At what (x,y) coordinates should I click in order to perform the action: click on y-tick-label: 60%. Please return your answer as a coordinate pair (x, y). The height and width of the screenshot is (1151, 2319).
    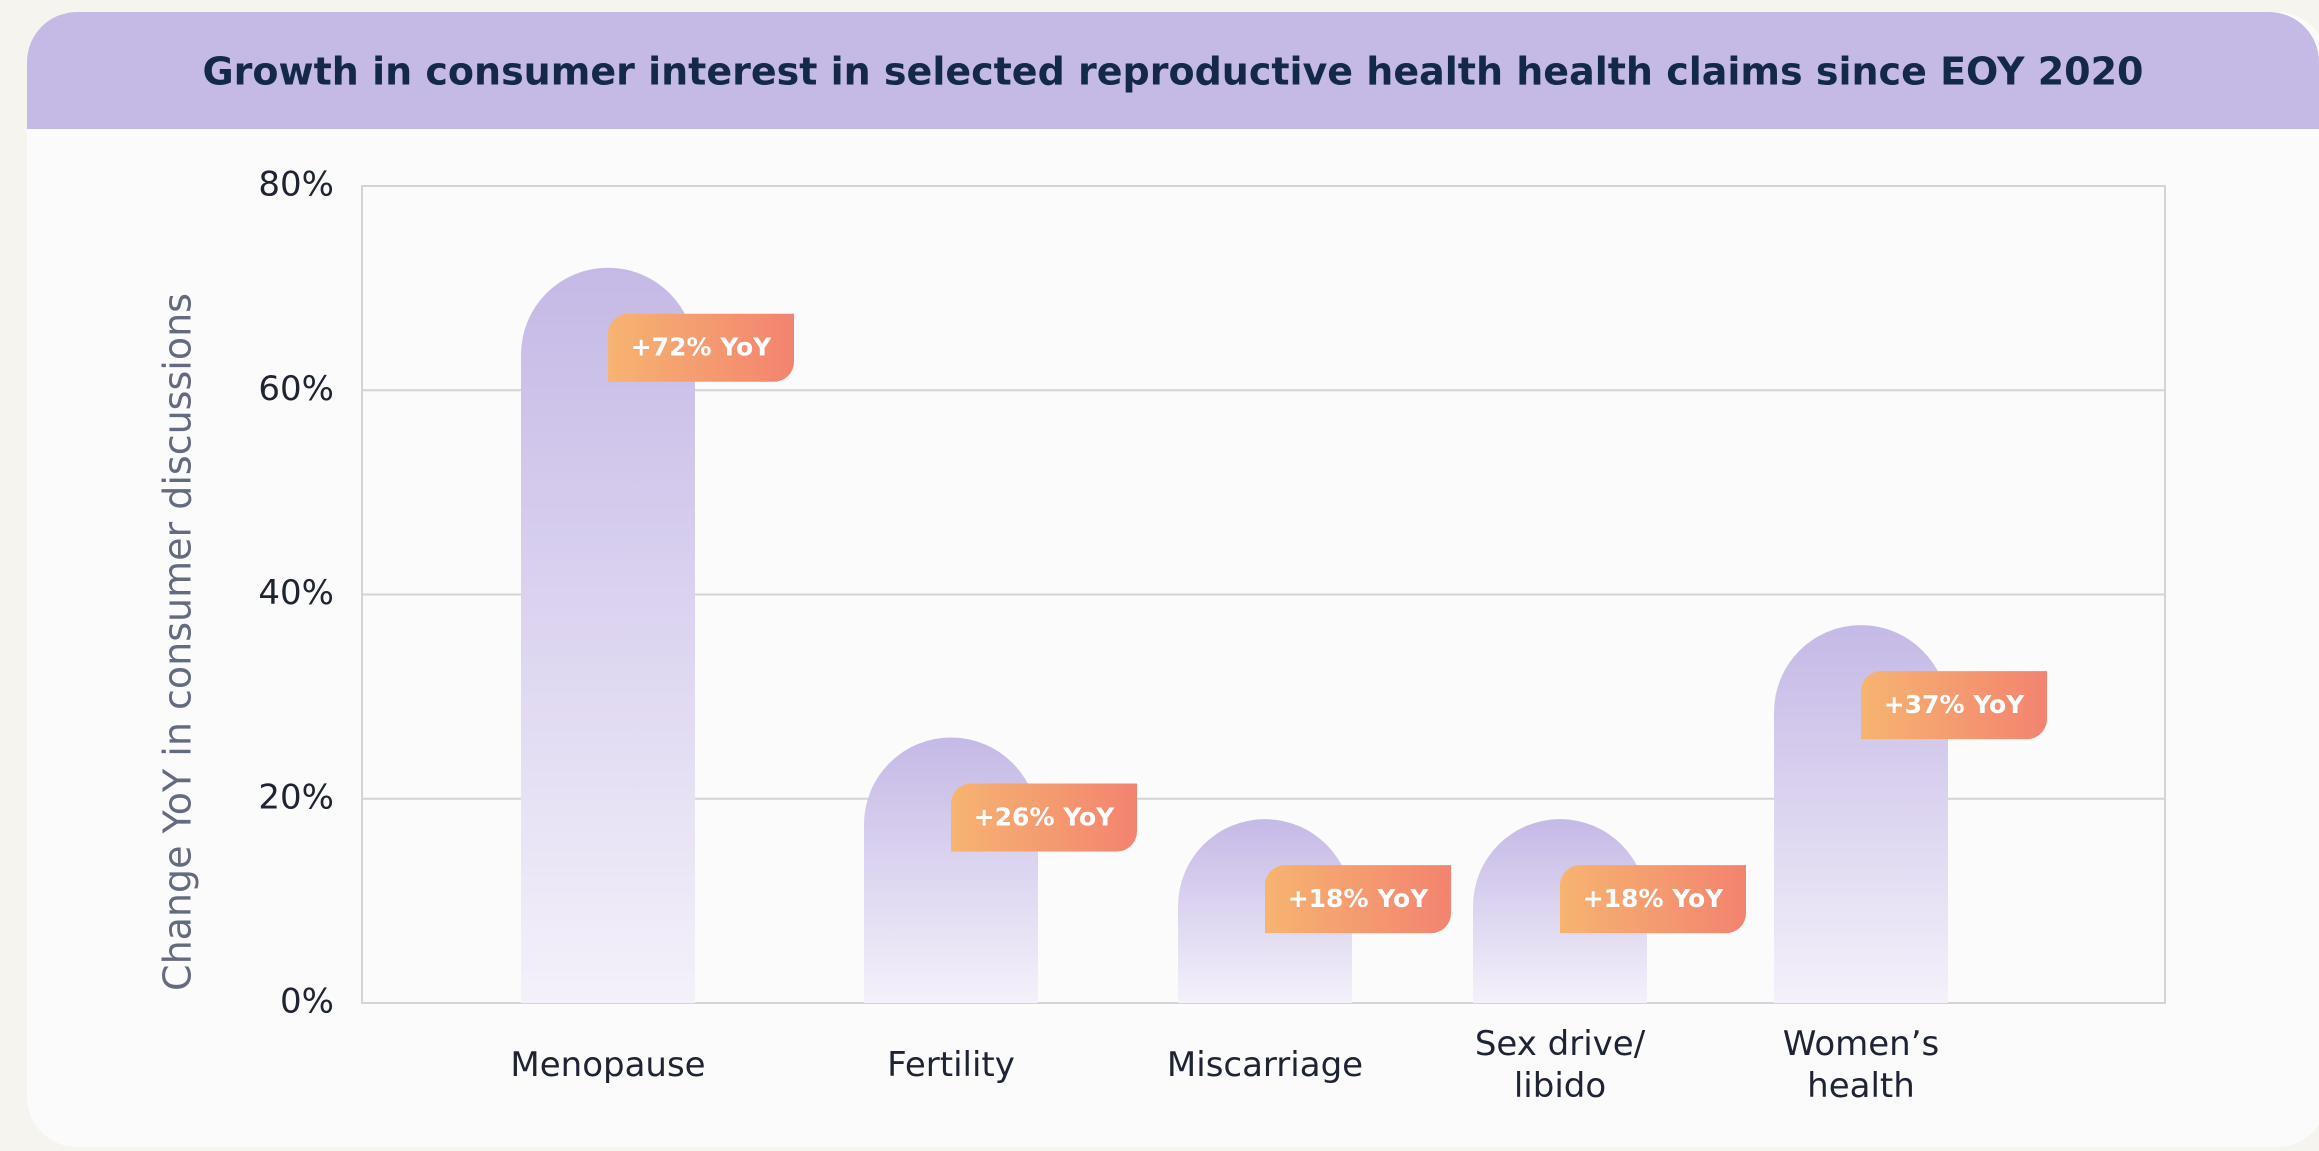
    Looking at the image, I should click on (296, 389).